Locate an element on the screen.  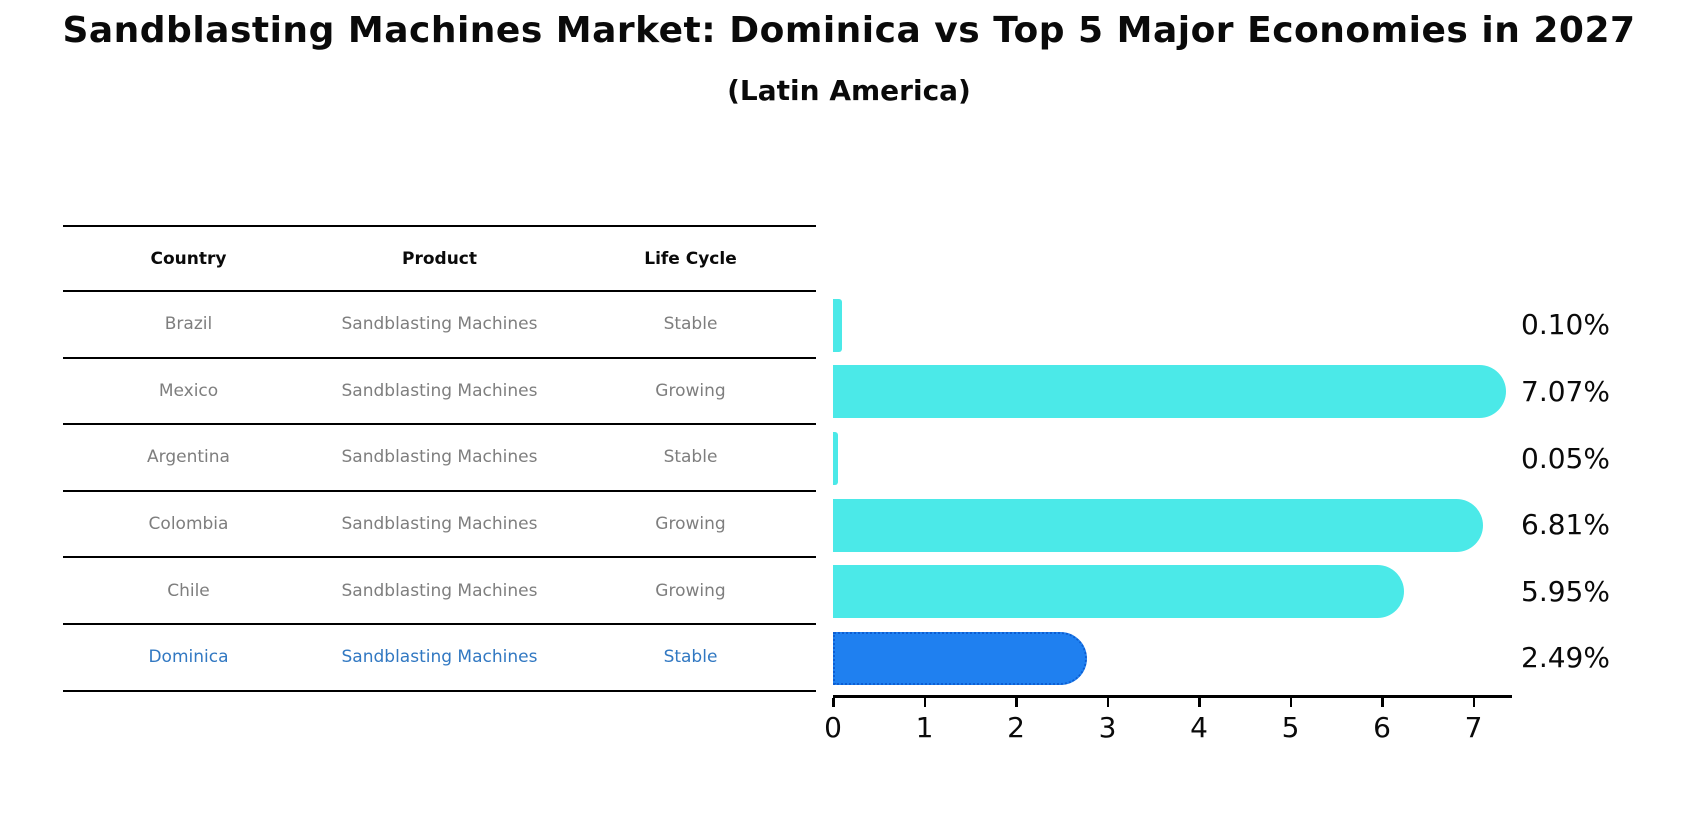
x-axis-tick-label-1: 1 is located at coordinates (924, 727).